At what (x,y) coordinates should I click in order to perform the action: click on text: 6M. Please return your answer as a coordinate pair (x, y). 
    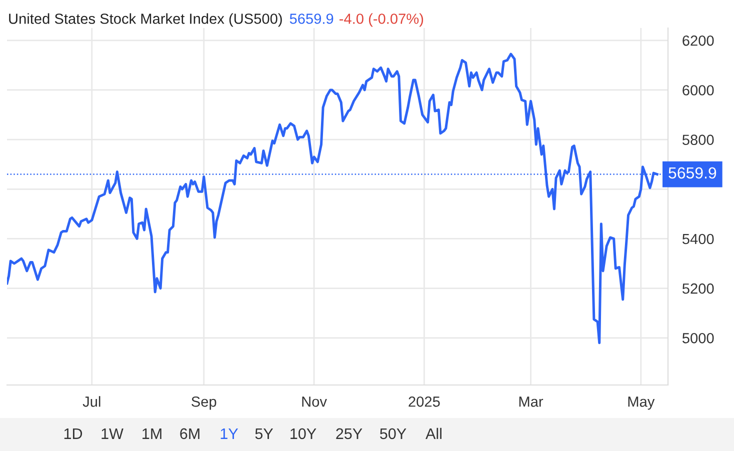
    Looking at the image, I should click on (190, 434).